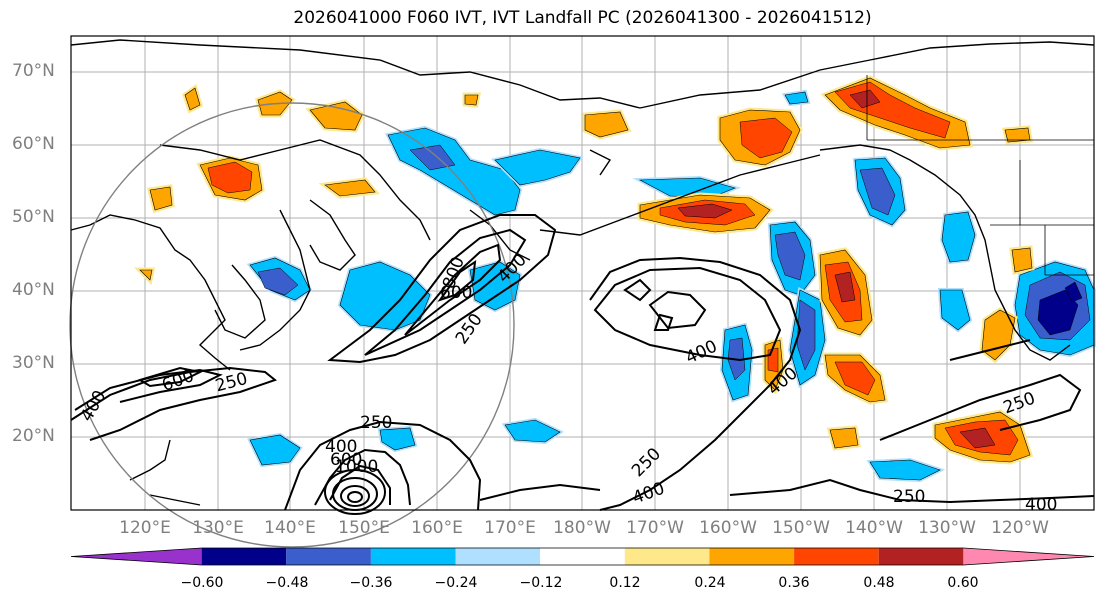 The image size is (1105, 604). Describe the element at coordinates (287, 583) in the screenshot. I see `colorbar-tick-label: −0.48` at that location.